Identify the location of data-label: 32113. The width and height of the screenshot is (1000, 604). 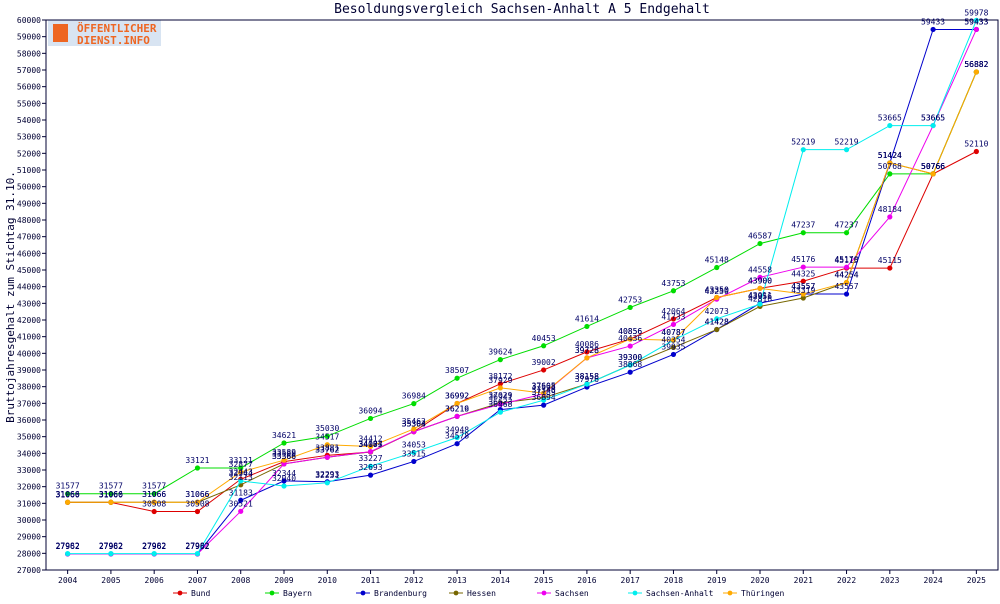
(241, 477).